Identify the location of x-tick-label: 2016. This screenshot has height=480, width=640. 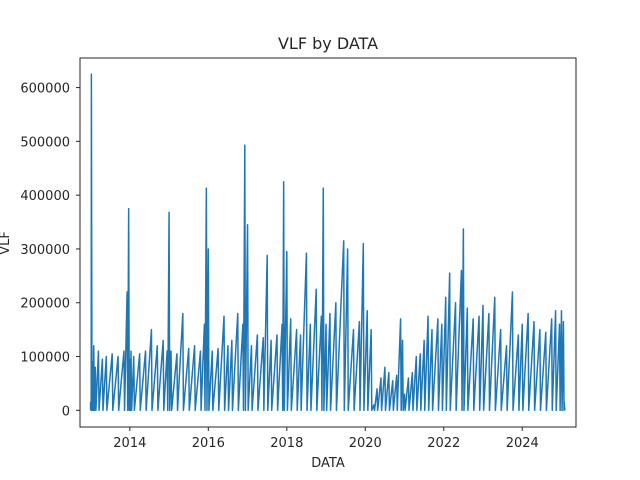
(208, 443).